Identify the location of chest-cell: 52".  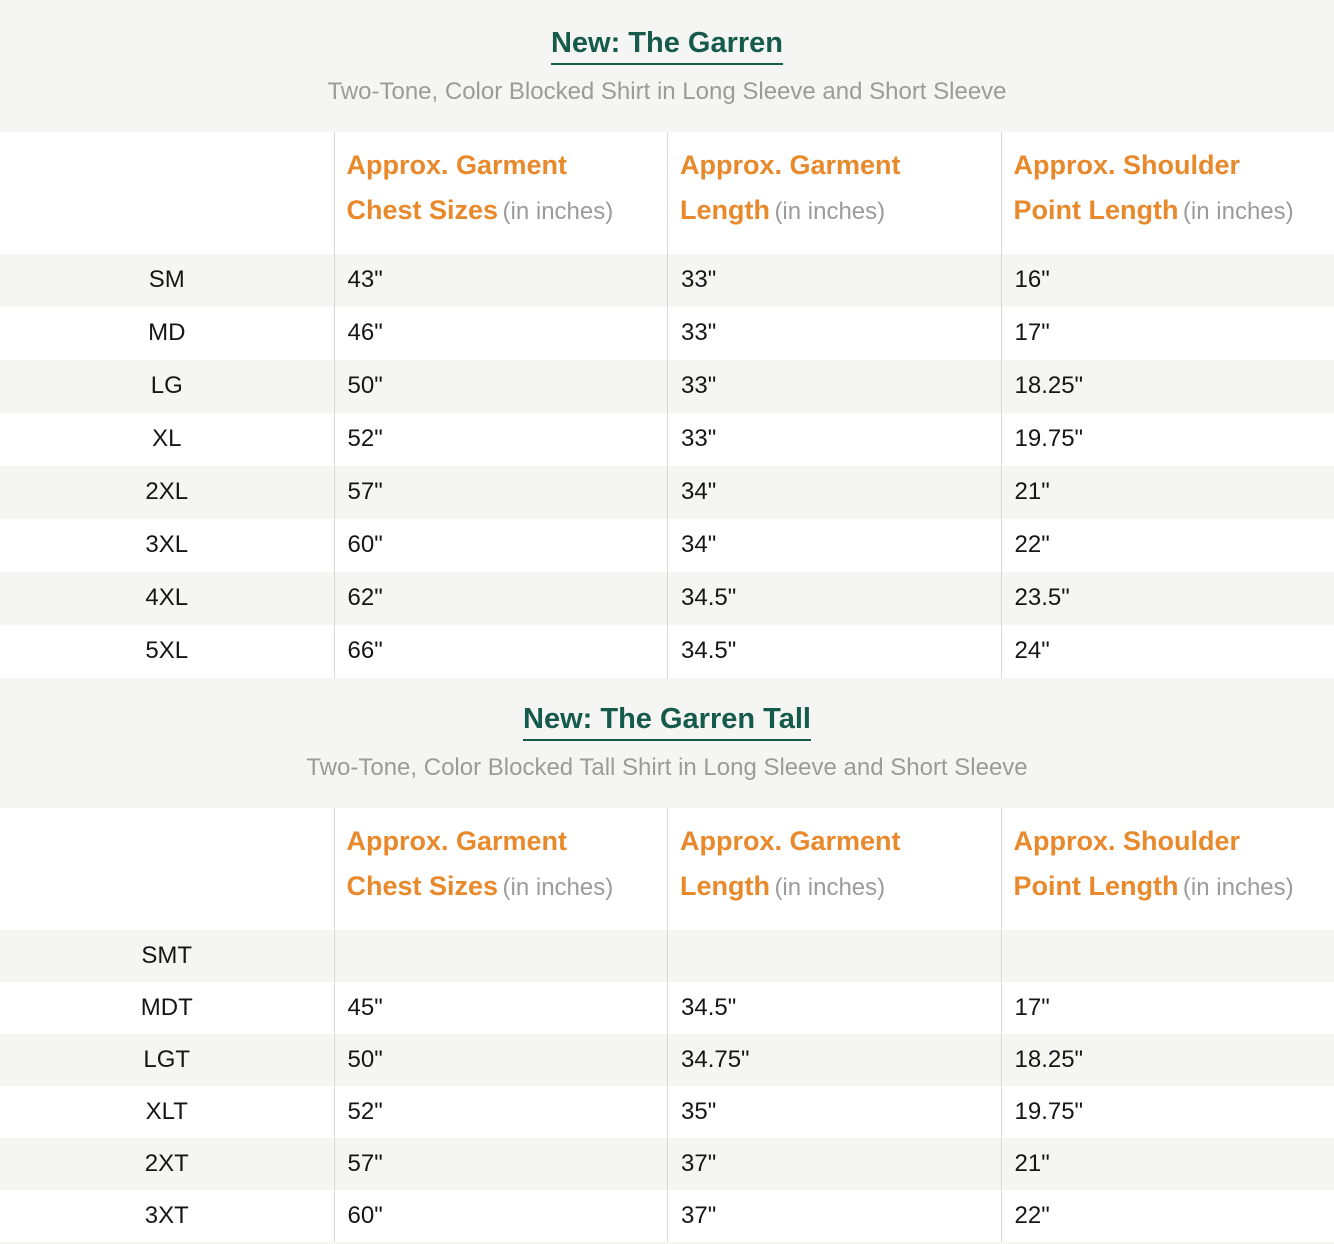
(500, 439).